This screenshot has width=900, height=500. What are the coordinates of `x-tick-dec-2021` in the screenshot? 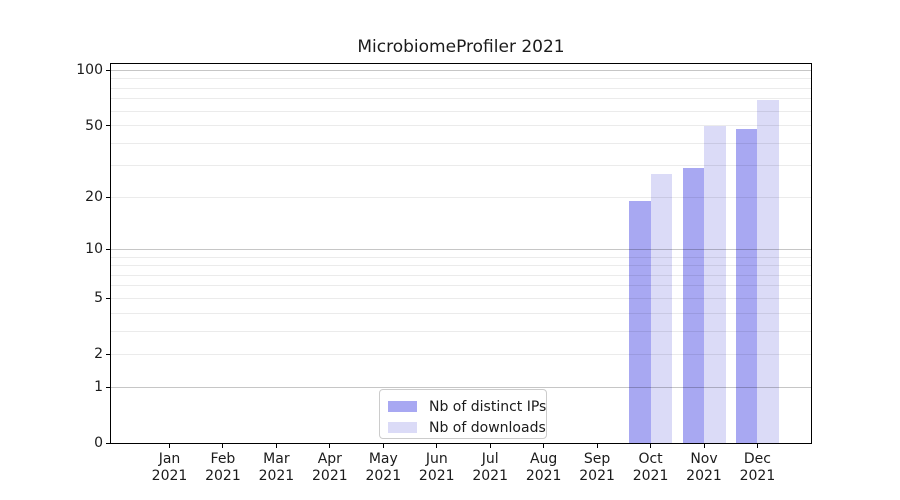 It's located at (757, 446).